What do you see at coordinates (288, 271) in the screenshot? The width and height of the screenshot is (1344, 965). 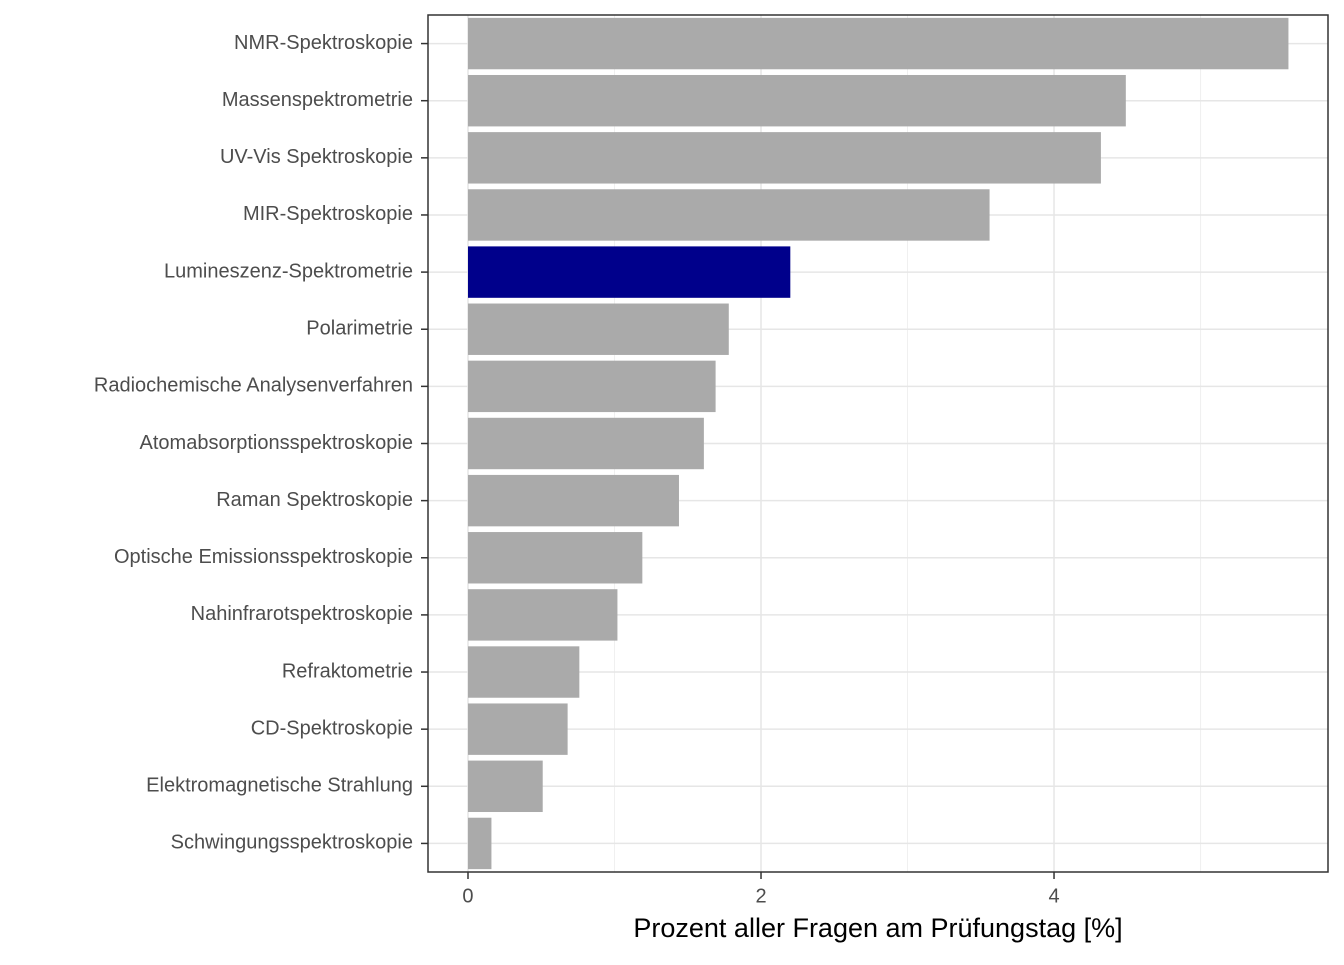 I see `y-tick-label: Lumineszenz-Spektrometrie` at bounding box center [288, 271].